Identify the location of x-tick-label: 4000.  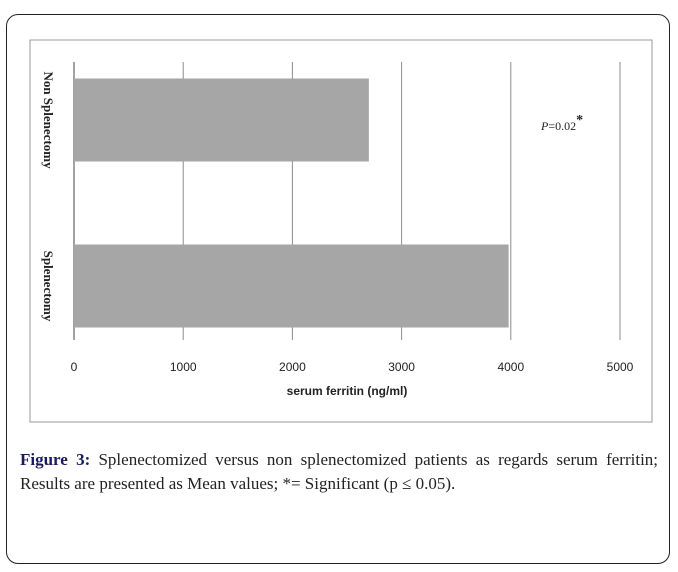
(510, 367).